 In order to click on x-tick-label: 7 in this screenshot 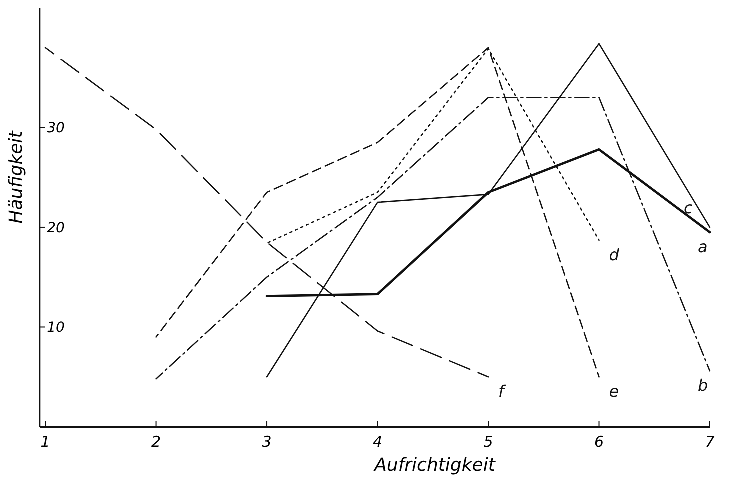, I will do `click(710, 442)`.